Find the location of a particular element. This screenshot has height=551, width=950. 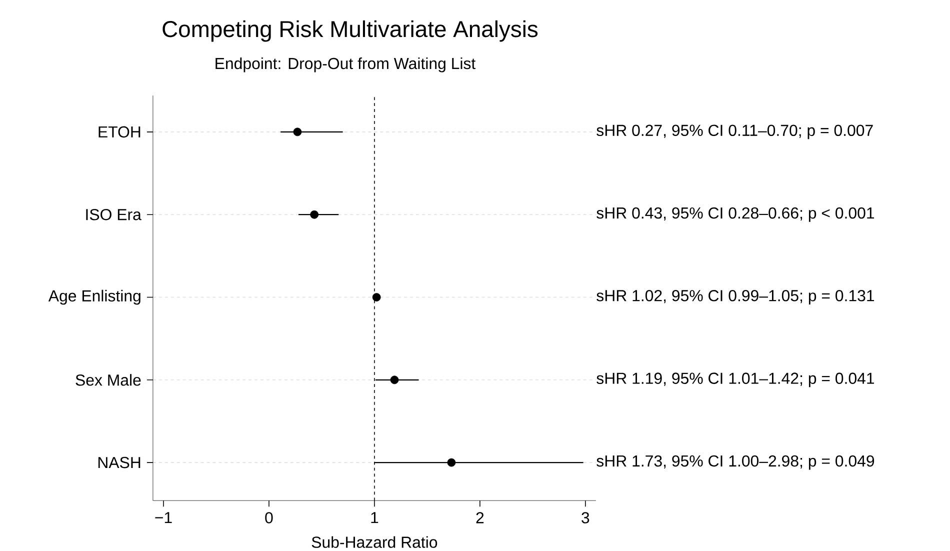

x-tick-label: 2 is located at coordinates (480, 518).